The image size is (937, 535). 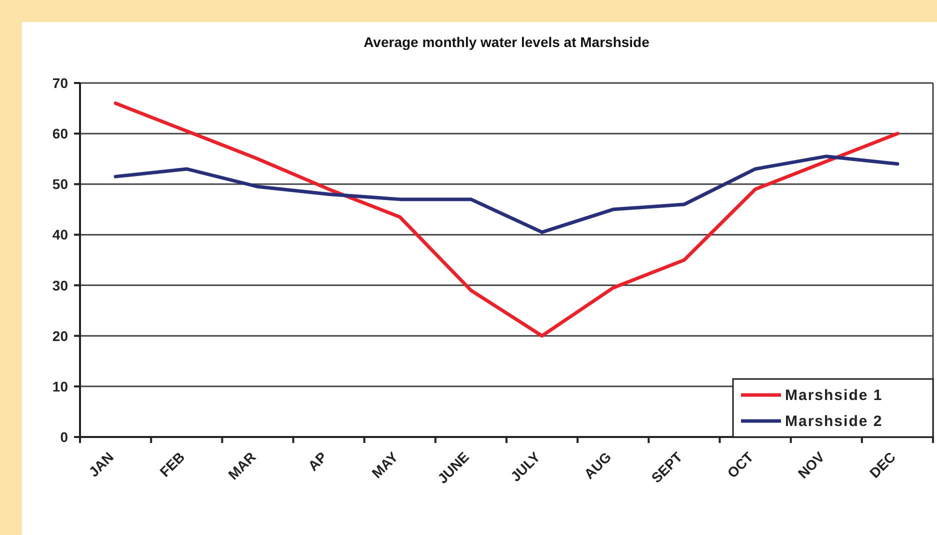 What do you see at coordinates (507, 42) in the screenshot?
I see `chart-title: Average monthly water levels at Marshside` at bounding box center [507, 42].